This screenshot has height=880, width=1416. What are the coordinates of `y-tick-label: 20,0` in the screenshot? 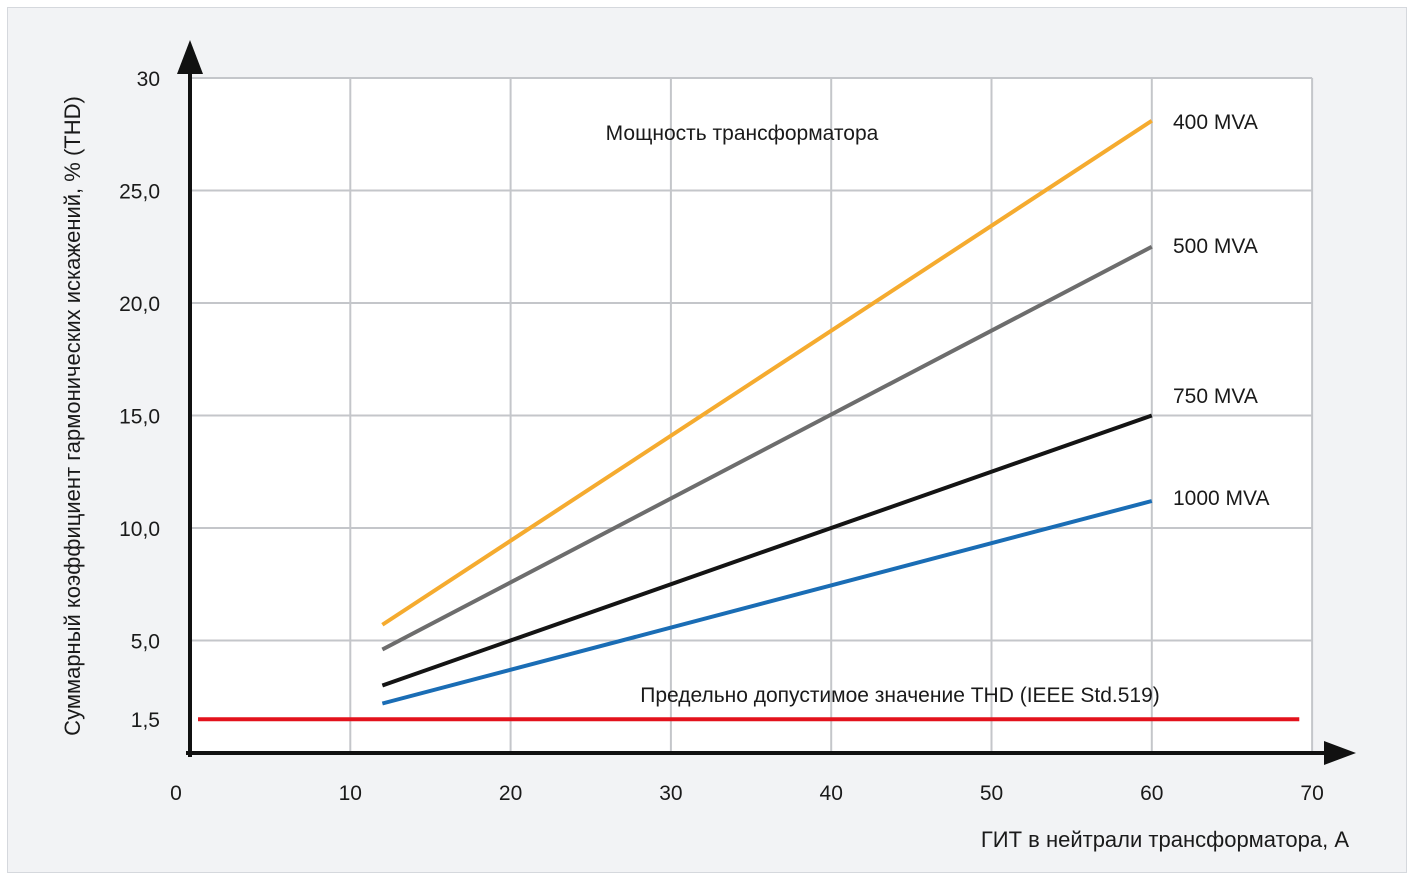 It's located at (139, 304).